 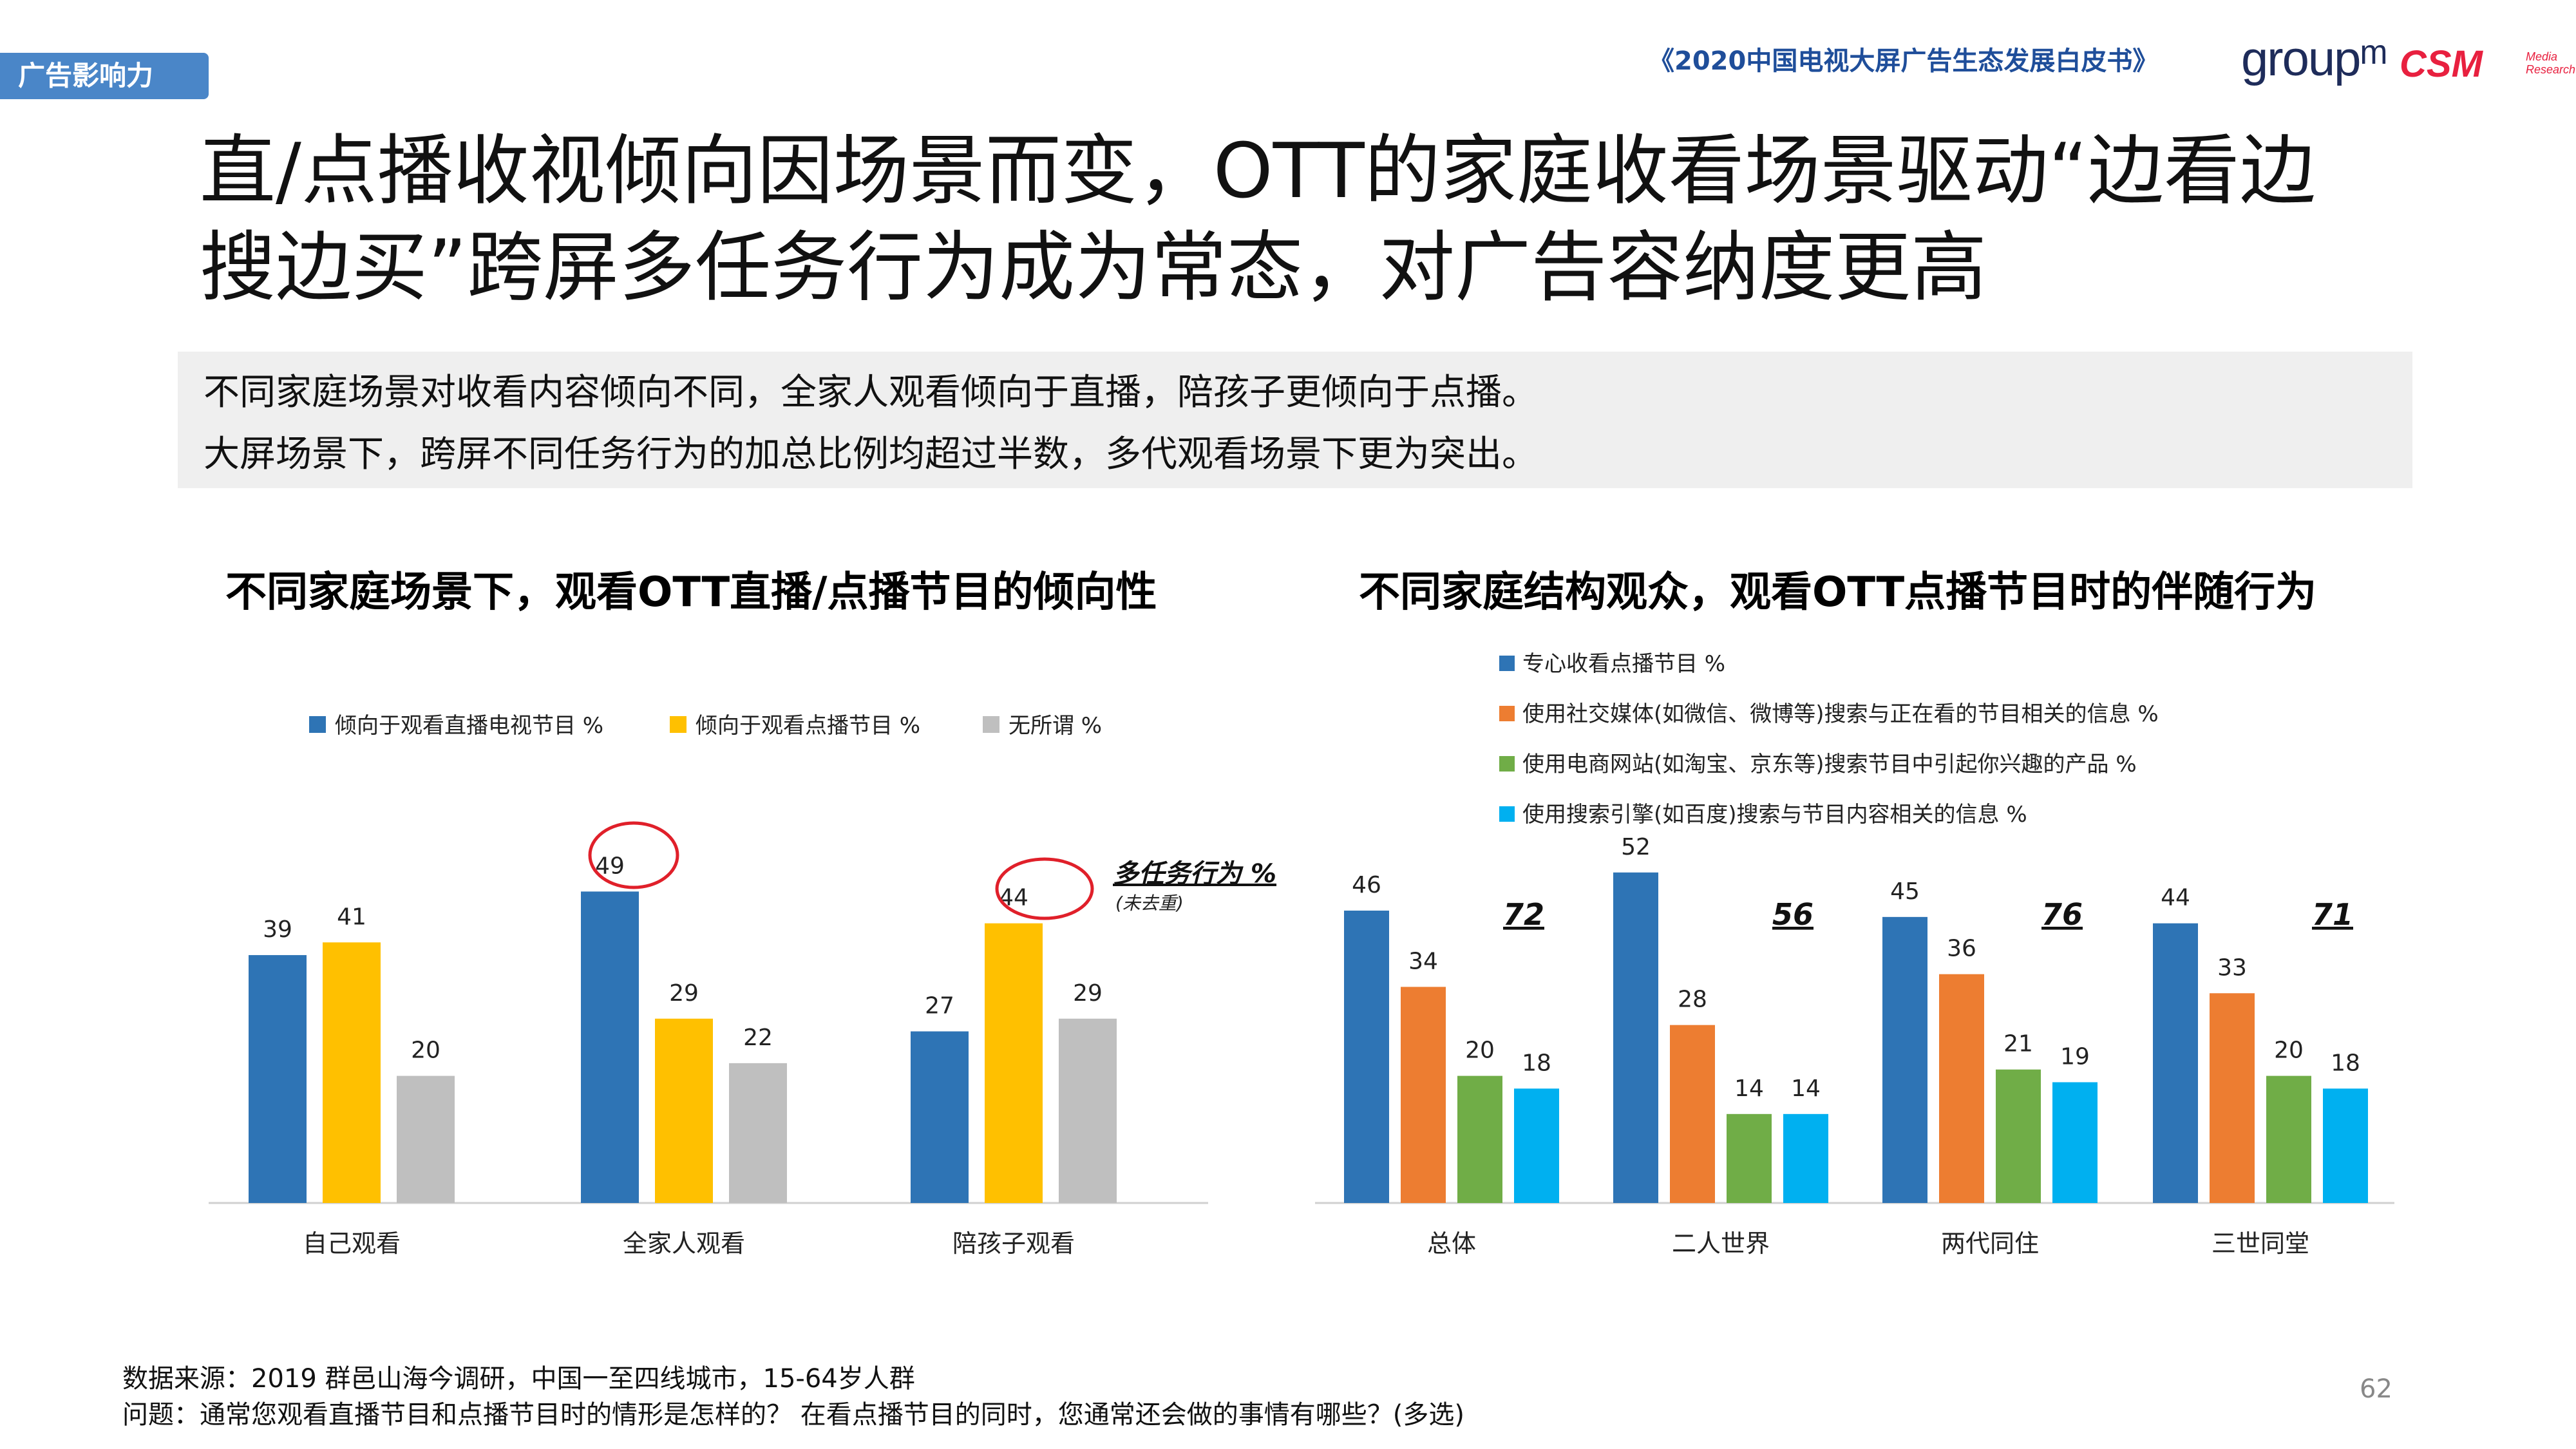 What do you see at coordinates (871, 393) in the screenshot?
I see `summary-line-1: 不同家庭场景对收看内容倾向不同，全家人观看倾向于直播，陪孩子更倾向于点播。` at bounding box center [871, 393].